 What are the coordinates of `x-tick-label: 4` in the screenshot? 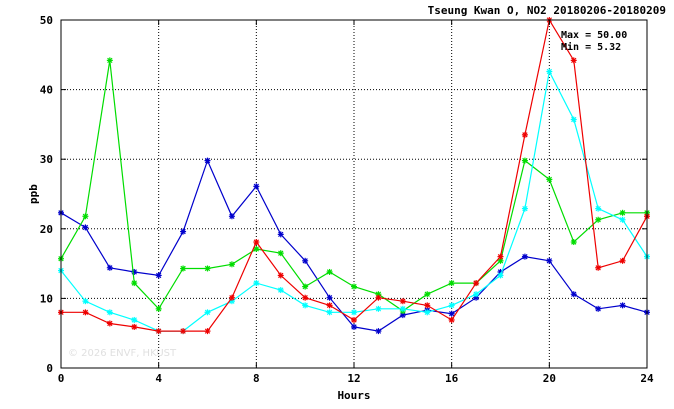 It's located at (158, 378).